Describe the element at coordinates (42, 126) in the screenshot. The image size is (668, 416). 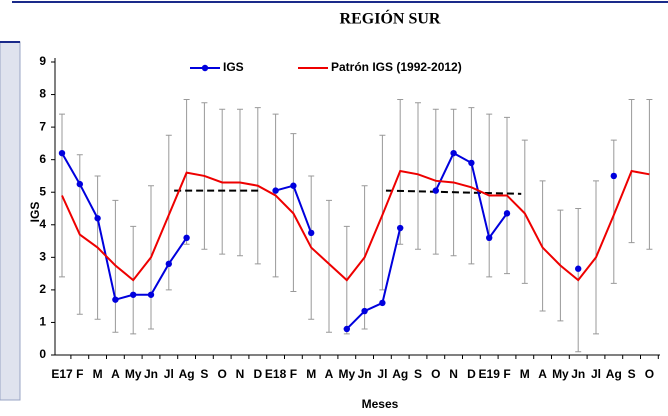
I see `y-tick-label: 7` at that location.